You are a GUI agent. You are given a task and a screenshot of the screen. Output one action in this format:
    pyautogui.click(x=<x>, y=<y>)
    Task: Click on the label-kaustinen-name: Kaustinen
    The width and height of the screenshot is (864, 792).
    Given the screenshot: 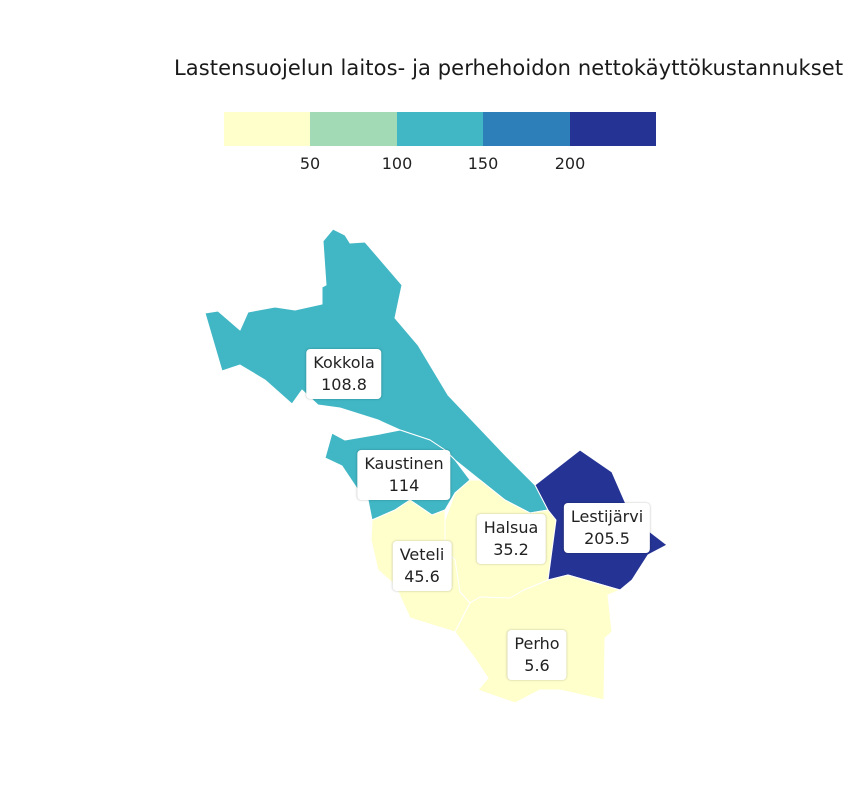 What is the action you would take?
    pyautogui.click(x=404, y=463)
    